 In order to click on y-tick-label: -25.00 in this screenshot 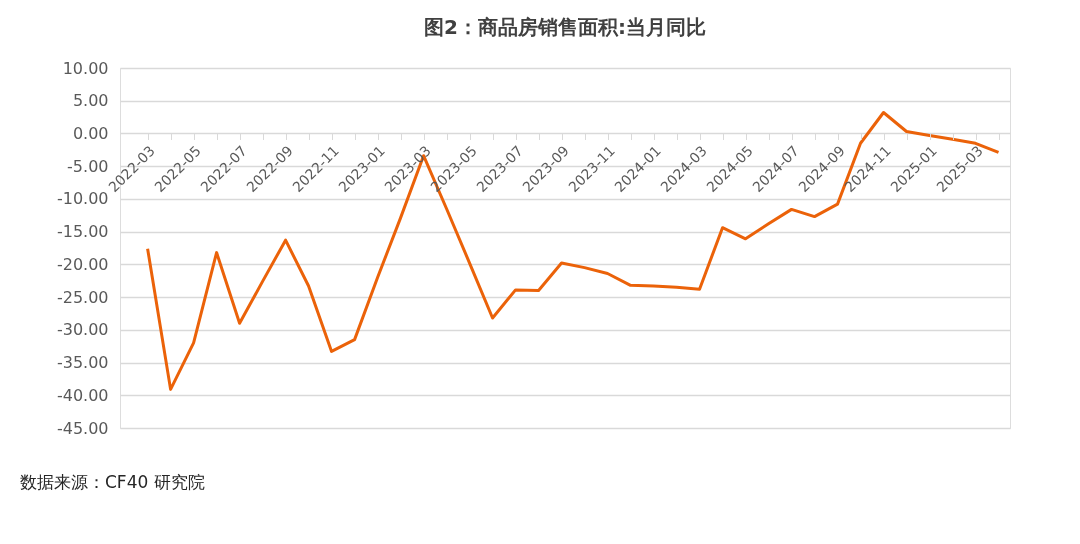, I will do `click(82, 297)`.